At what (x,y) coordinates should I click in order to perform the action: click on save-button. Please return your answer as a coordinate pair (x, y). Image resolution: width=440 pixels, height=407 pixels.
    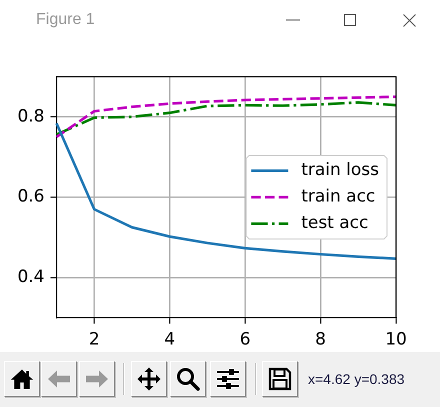
    Looking at the image, I should click on (280, 379).